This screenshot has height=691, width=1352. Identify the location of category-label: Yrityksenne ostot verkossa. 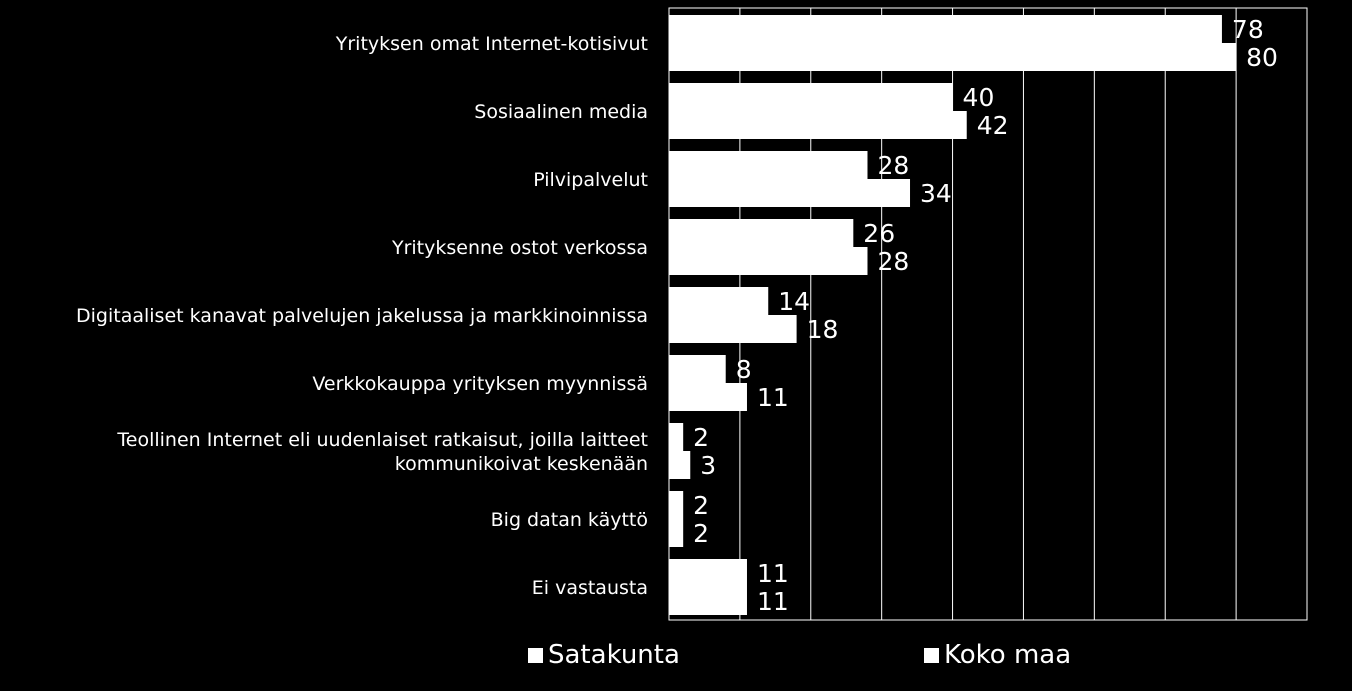
(519, 248).